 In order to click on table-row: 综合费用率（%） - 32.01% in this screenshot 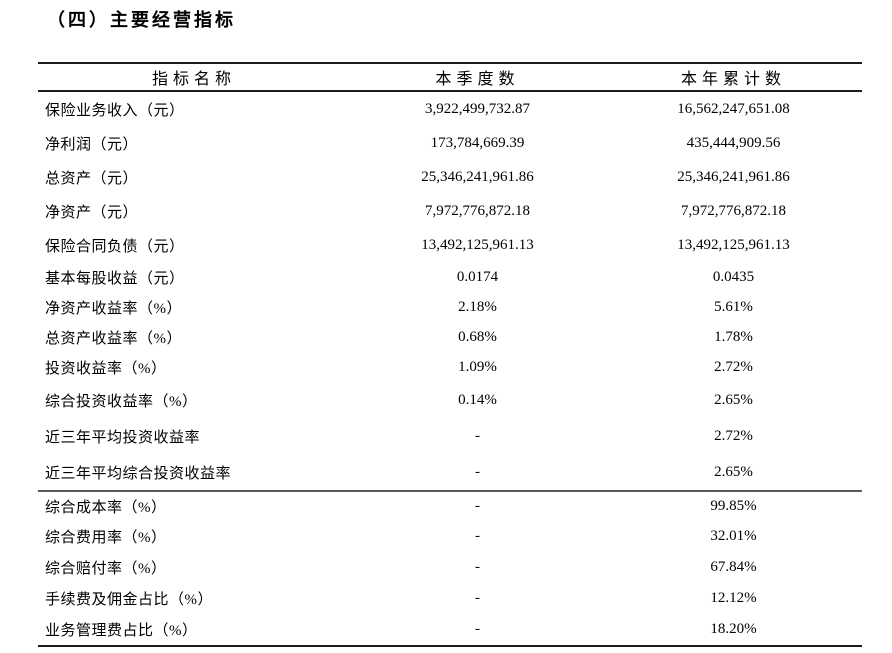, I will do `click(450, 536)`.